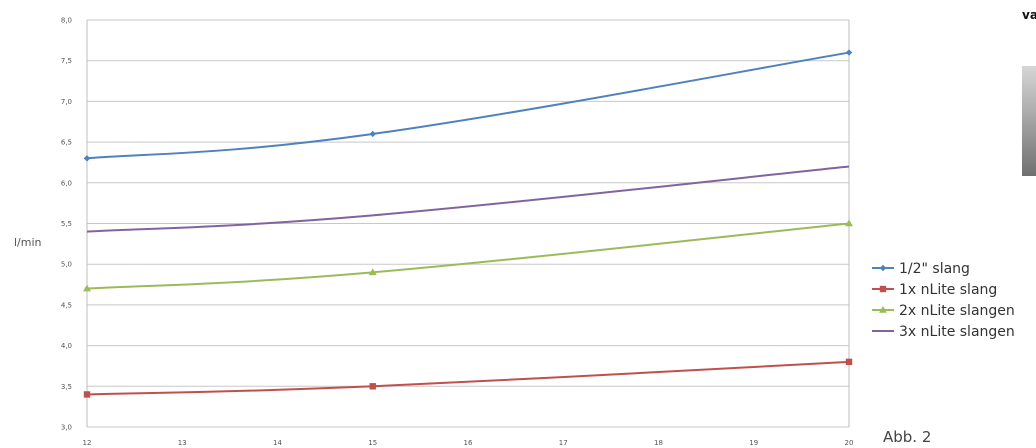  Describe the element at coordinates (372, 443) in the screenshot. I see `x-tick-label: 15` at that location.